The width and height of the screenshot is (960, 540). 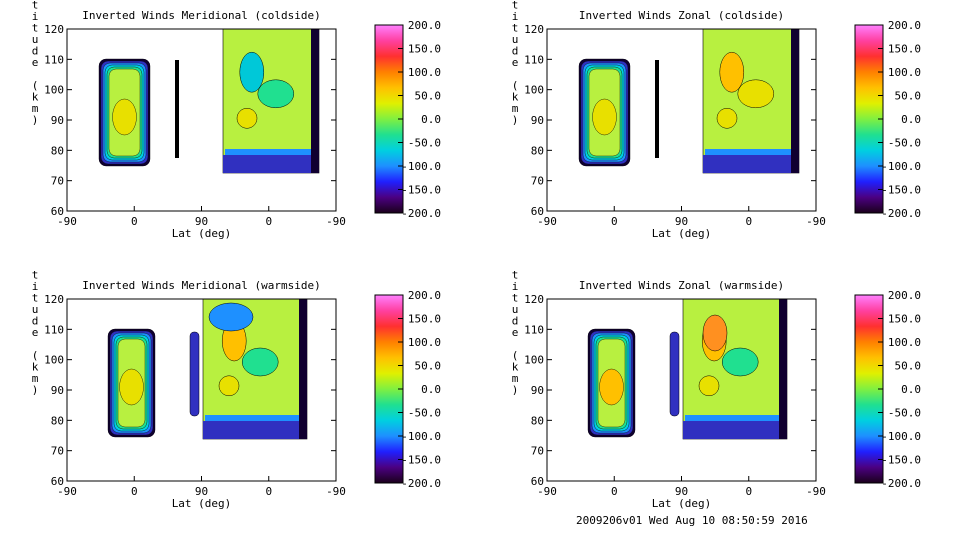 What do you see at coordinates (682, 503) in the screenshot?
I see `x-axis-label: Lat (deg)` at bounding box center [682, 503].